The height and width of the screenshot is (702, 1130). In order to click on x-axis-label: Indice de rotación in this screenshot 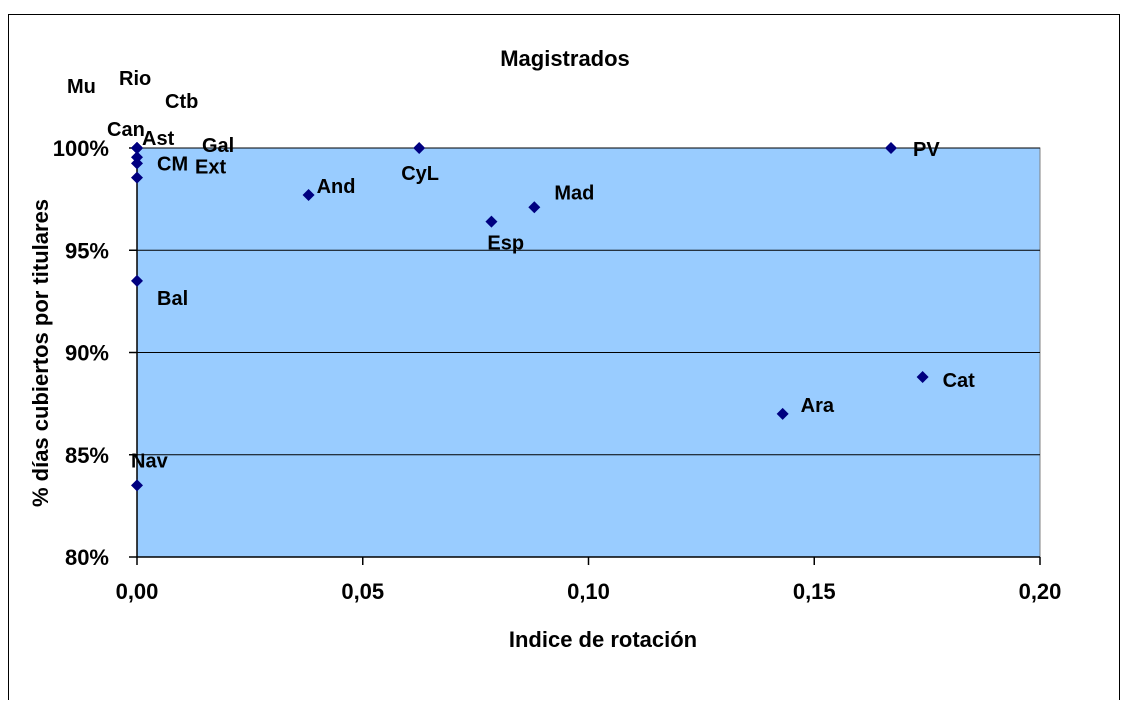, I will do `click(603, 639)`.